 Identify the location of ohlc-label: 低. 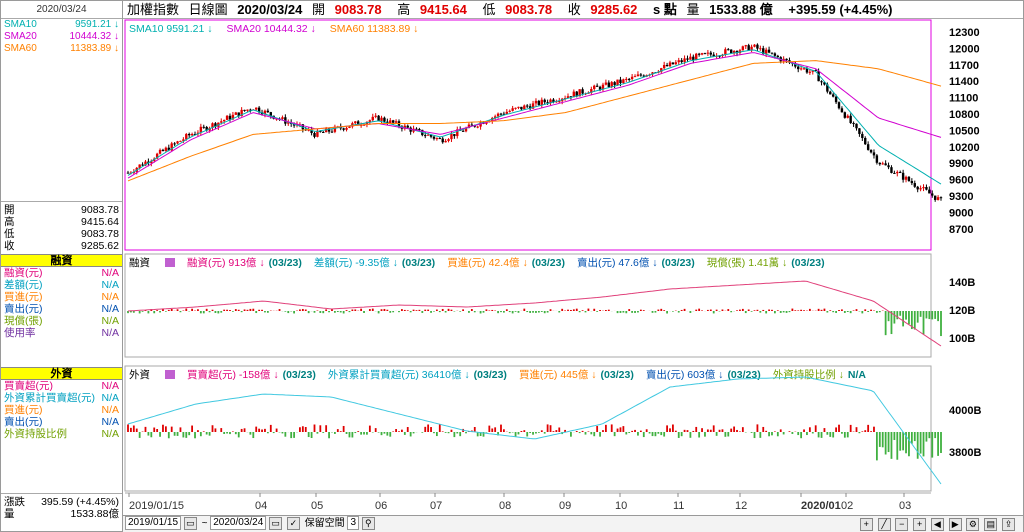
(9, 234).